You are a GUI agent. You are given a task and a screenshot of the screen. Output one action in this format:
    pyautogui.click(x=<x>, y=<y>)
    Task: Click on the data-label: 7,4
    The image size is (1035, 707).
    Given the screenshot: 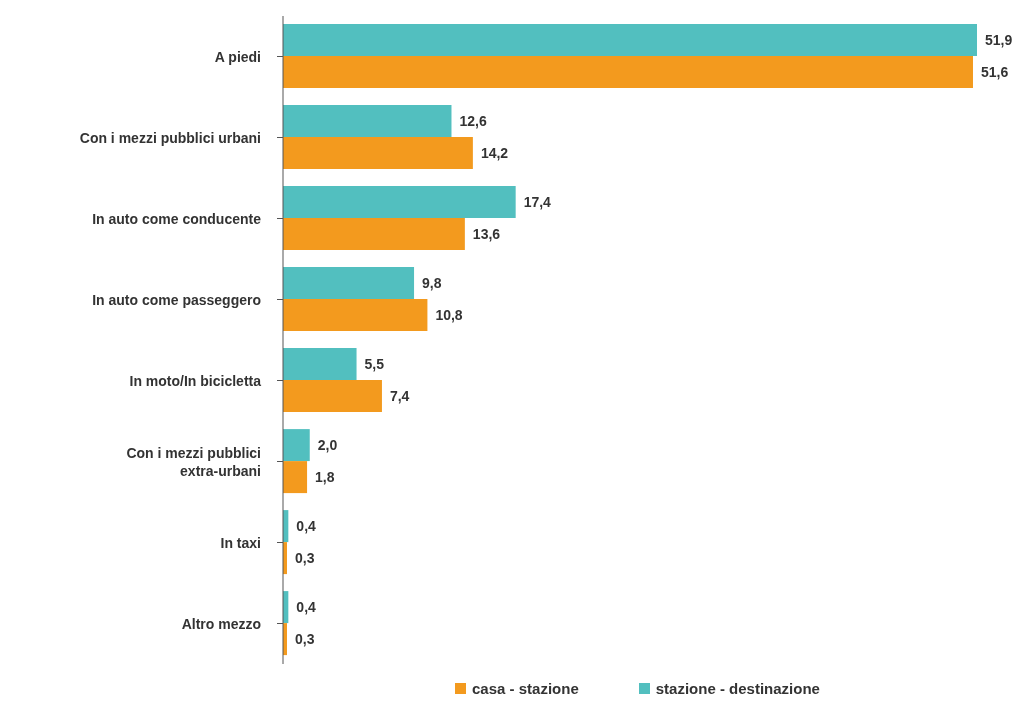 What is the action you would take?
    pyautogui.click(x=399, y=396)
    